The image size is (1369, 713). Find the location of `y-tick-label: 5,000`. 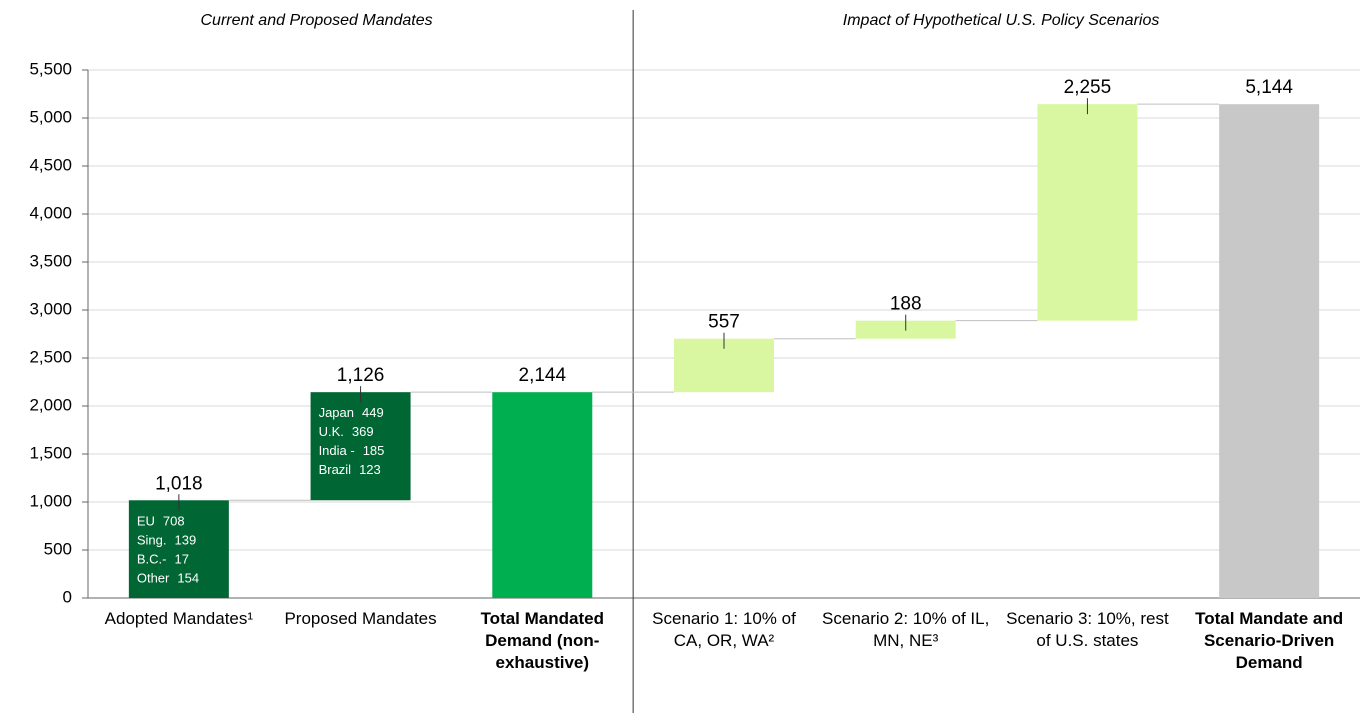

y-tick-label: 5,000 is located at coordinates (50, 116).